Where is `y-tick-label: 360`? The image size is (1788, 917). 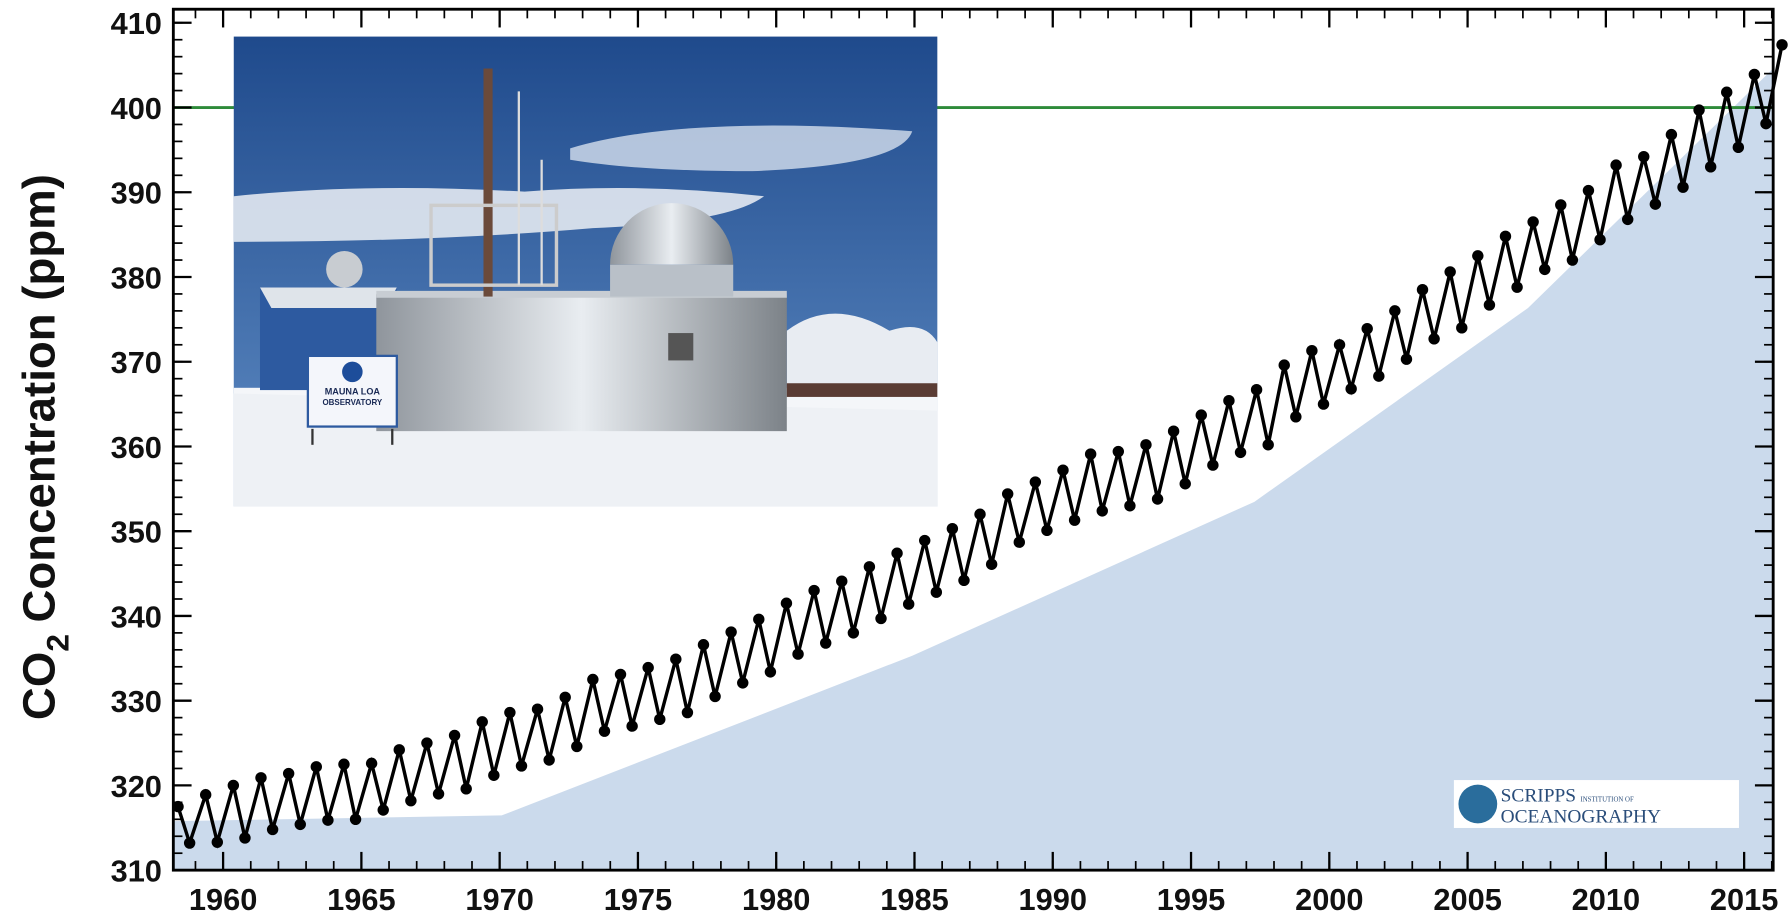
y-tick-label: 360 is located at coordinates (136, 447).